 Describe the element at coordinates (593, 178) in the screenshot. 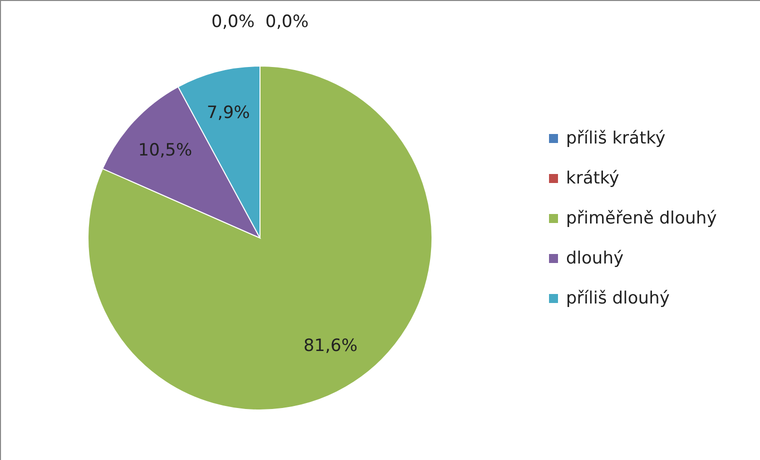

I see `legend-label: krátký` at that location.